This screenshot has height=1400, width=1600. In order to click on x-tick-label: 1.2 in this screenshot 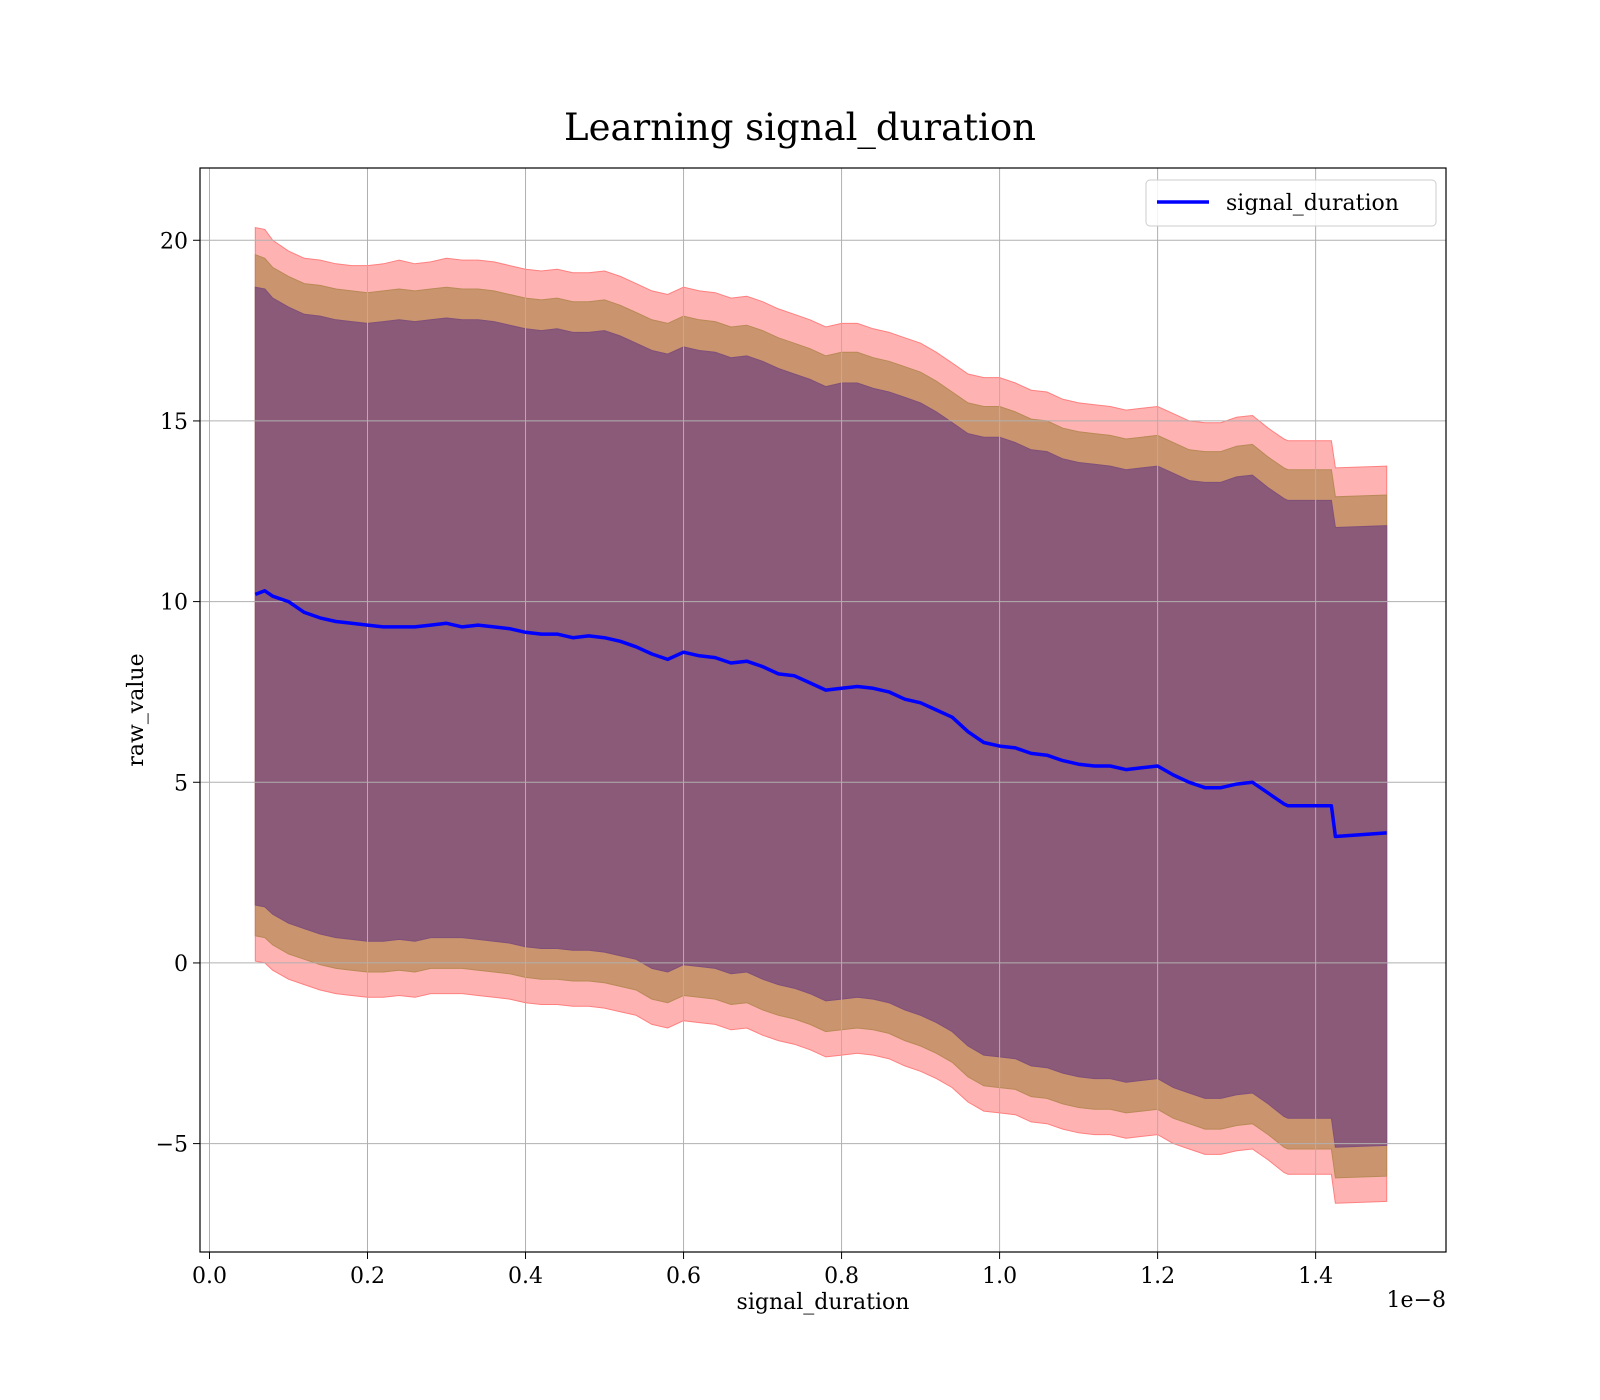, I will do `click(1157, 1276)`.